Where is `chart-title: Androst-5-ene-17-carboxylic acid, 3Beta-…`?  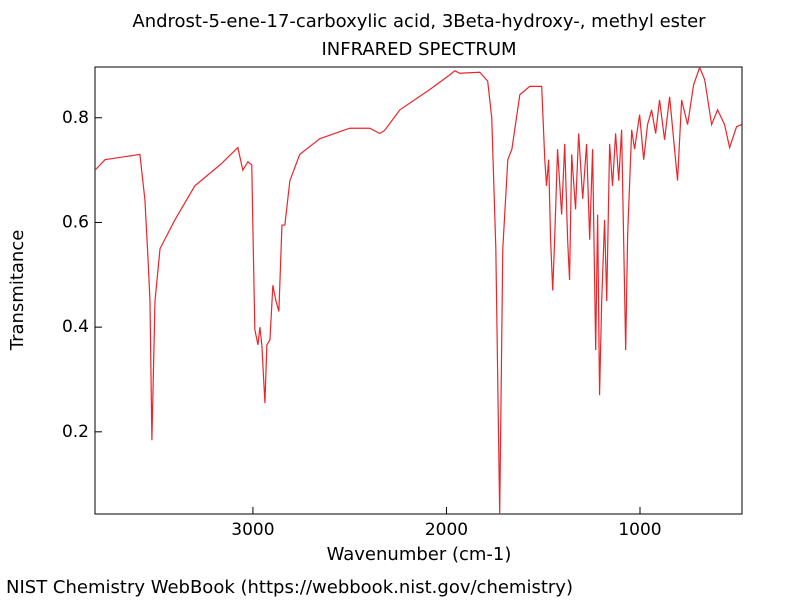 chart-title: Androst-5-ene-17-carboxylic acid, 3Beta-… is located at coordinates (419, 21).